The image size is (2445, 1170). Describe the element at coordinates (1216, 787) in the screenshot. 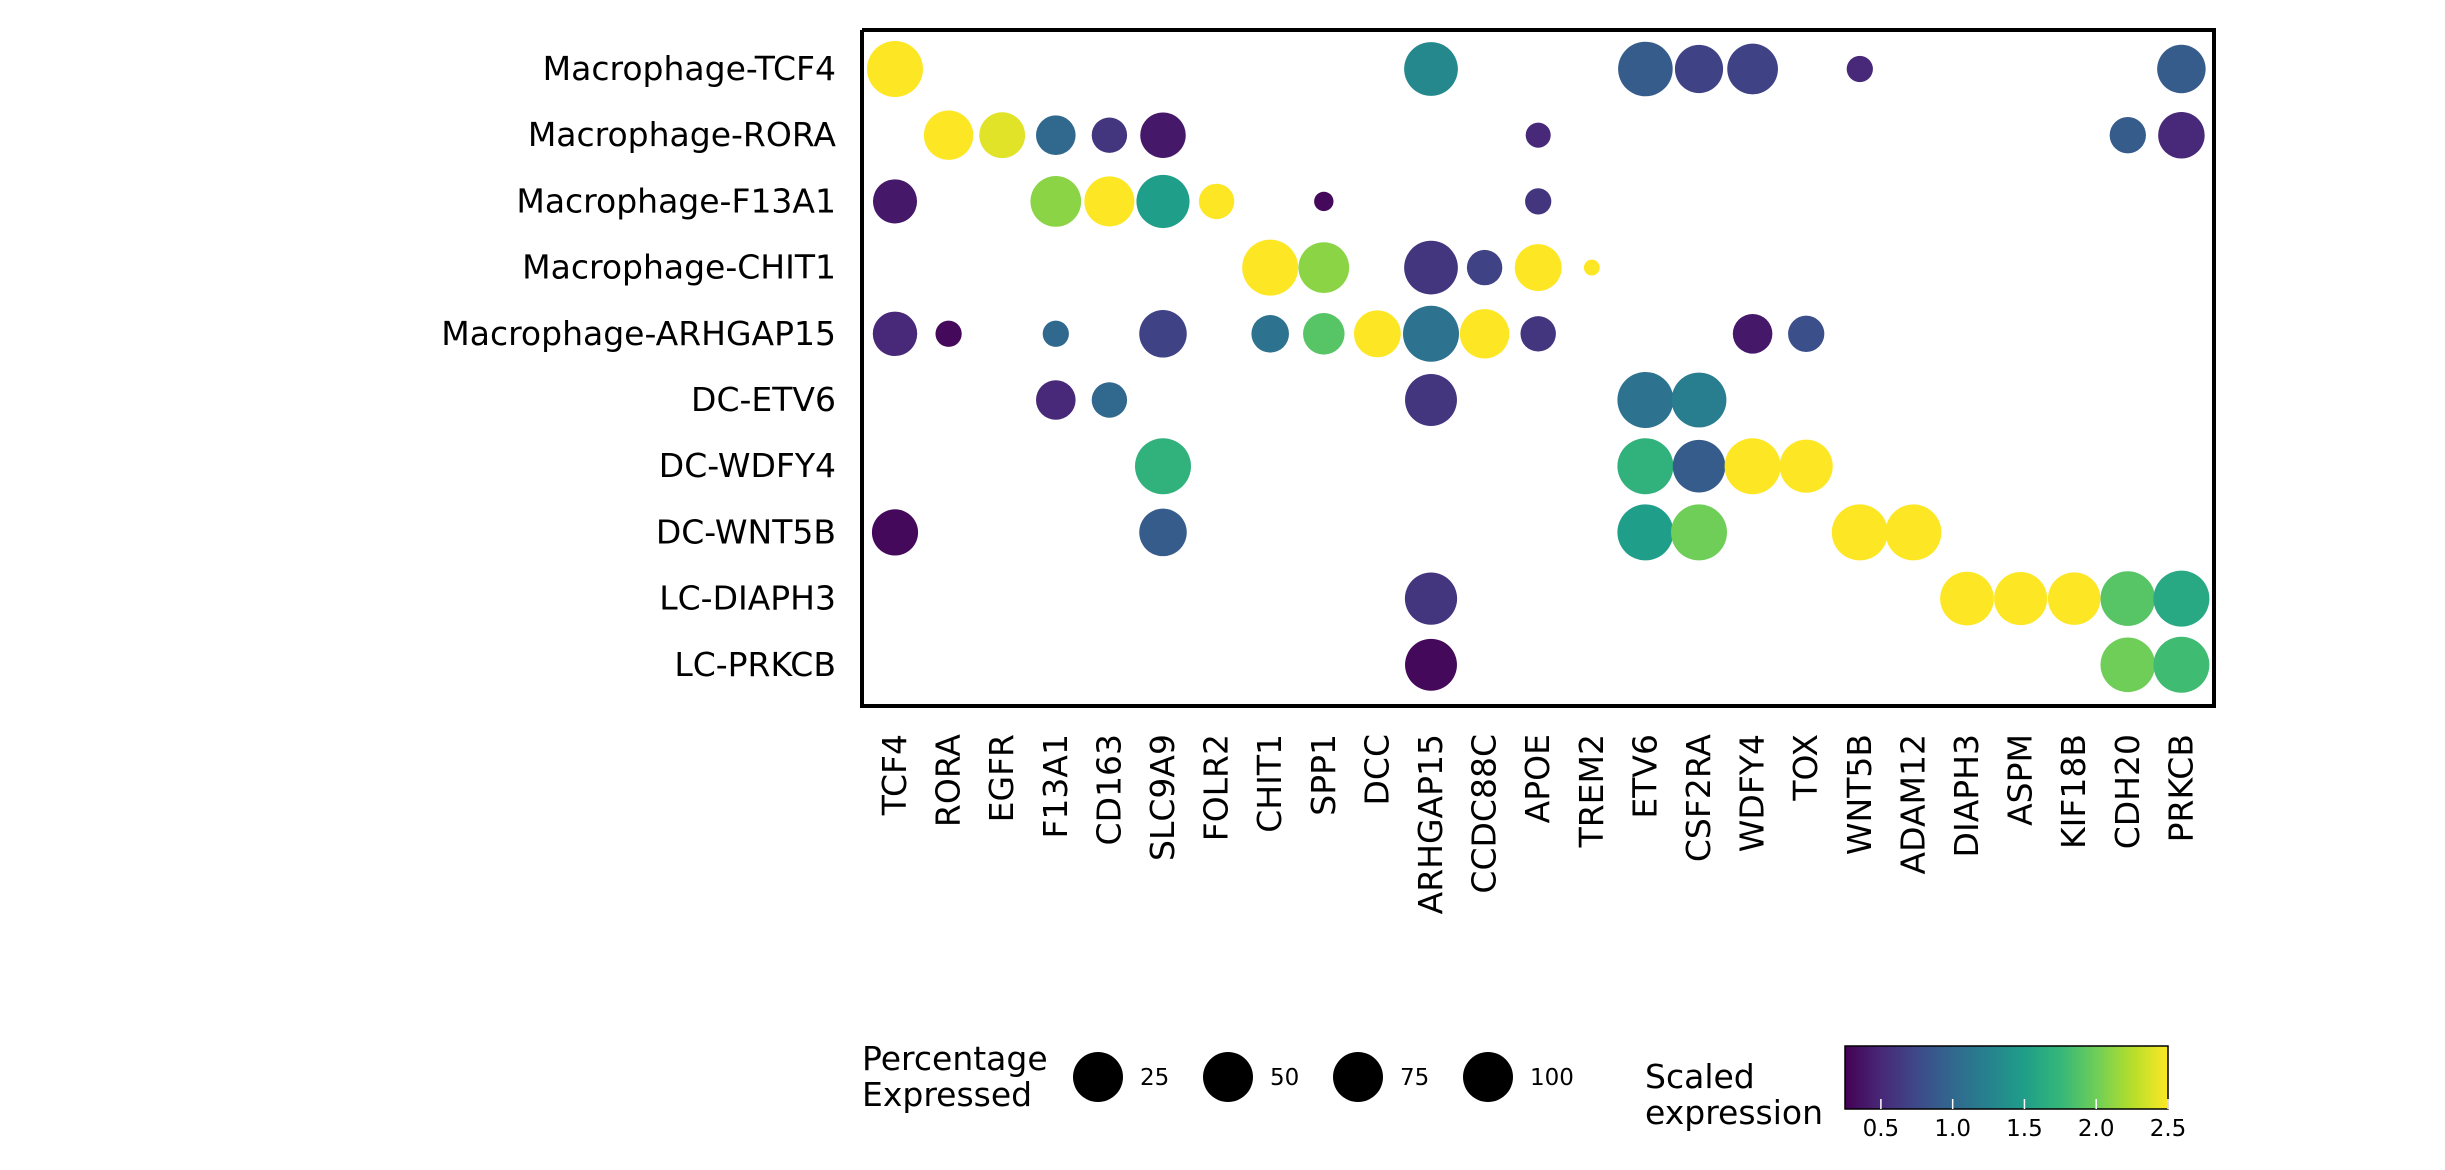

I see `column-label-folr2: FOLR2` at that location.